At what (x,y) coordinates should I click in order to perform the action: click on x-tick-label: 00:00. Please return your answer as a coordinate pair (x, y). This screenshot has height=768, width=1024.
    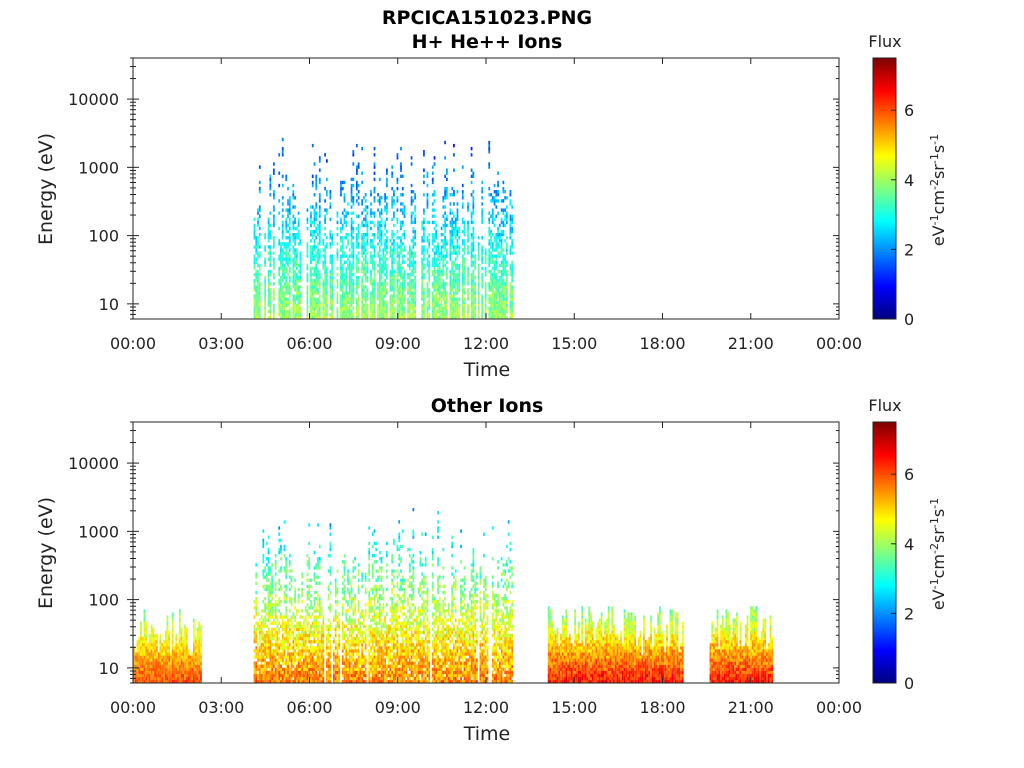
    Looking at the image, I should click on (133, 343).